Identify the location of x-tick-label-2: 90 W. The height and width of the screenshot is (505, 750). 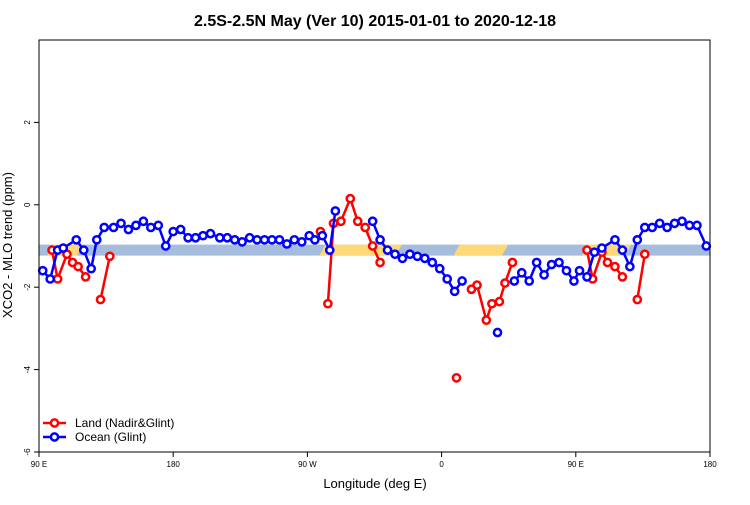
(307, 464).